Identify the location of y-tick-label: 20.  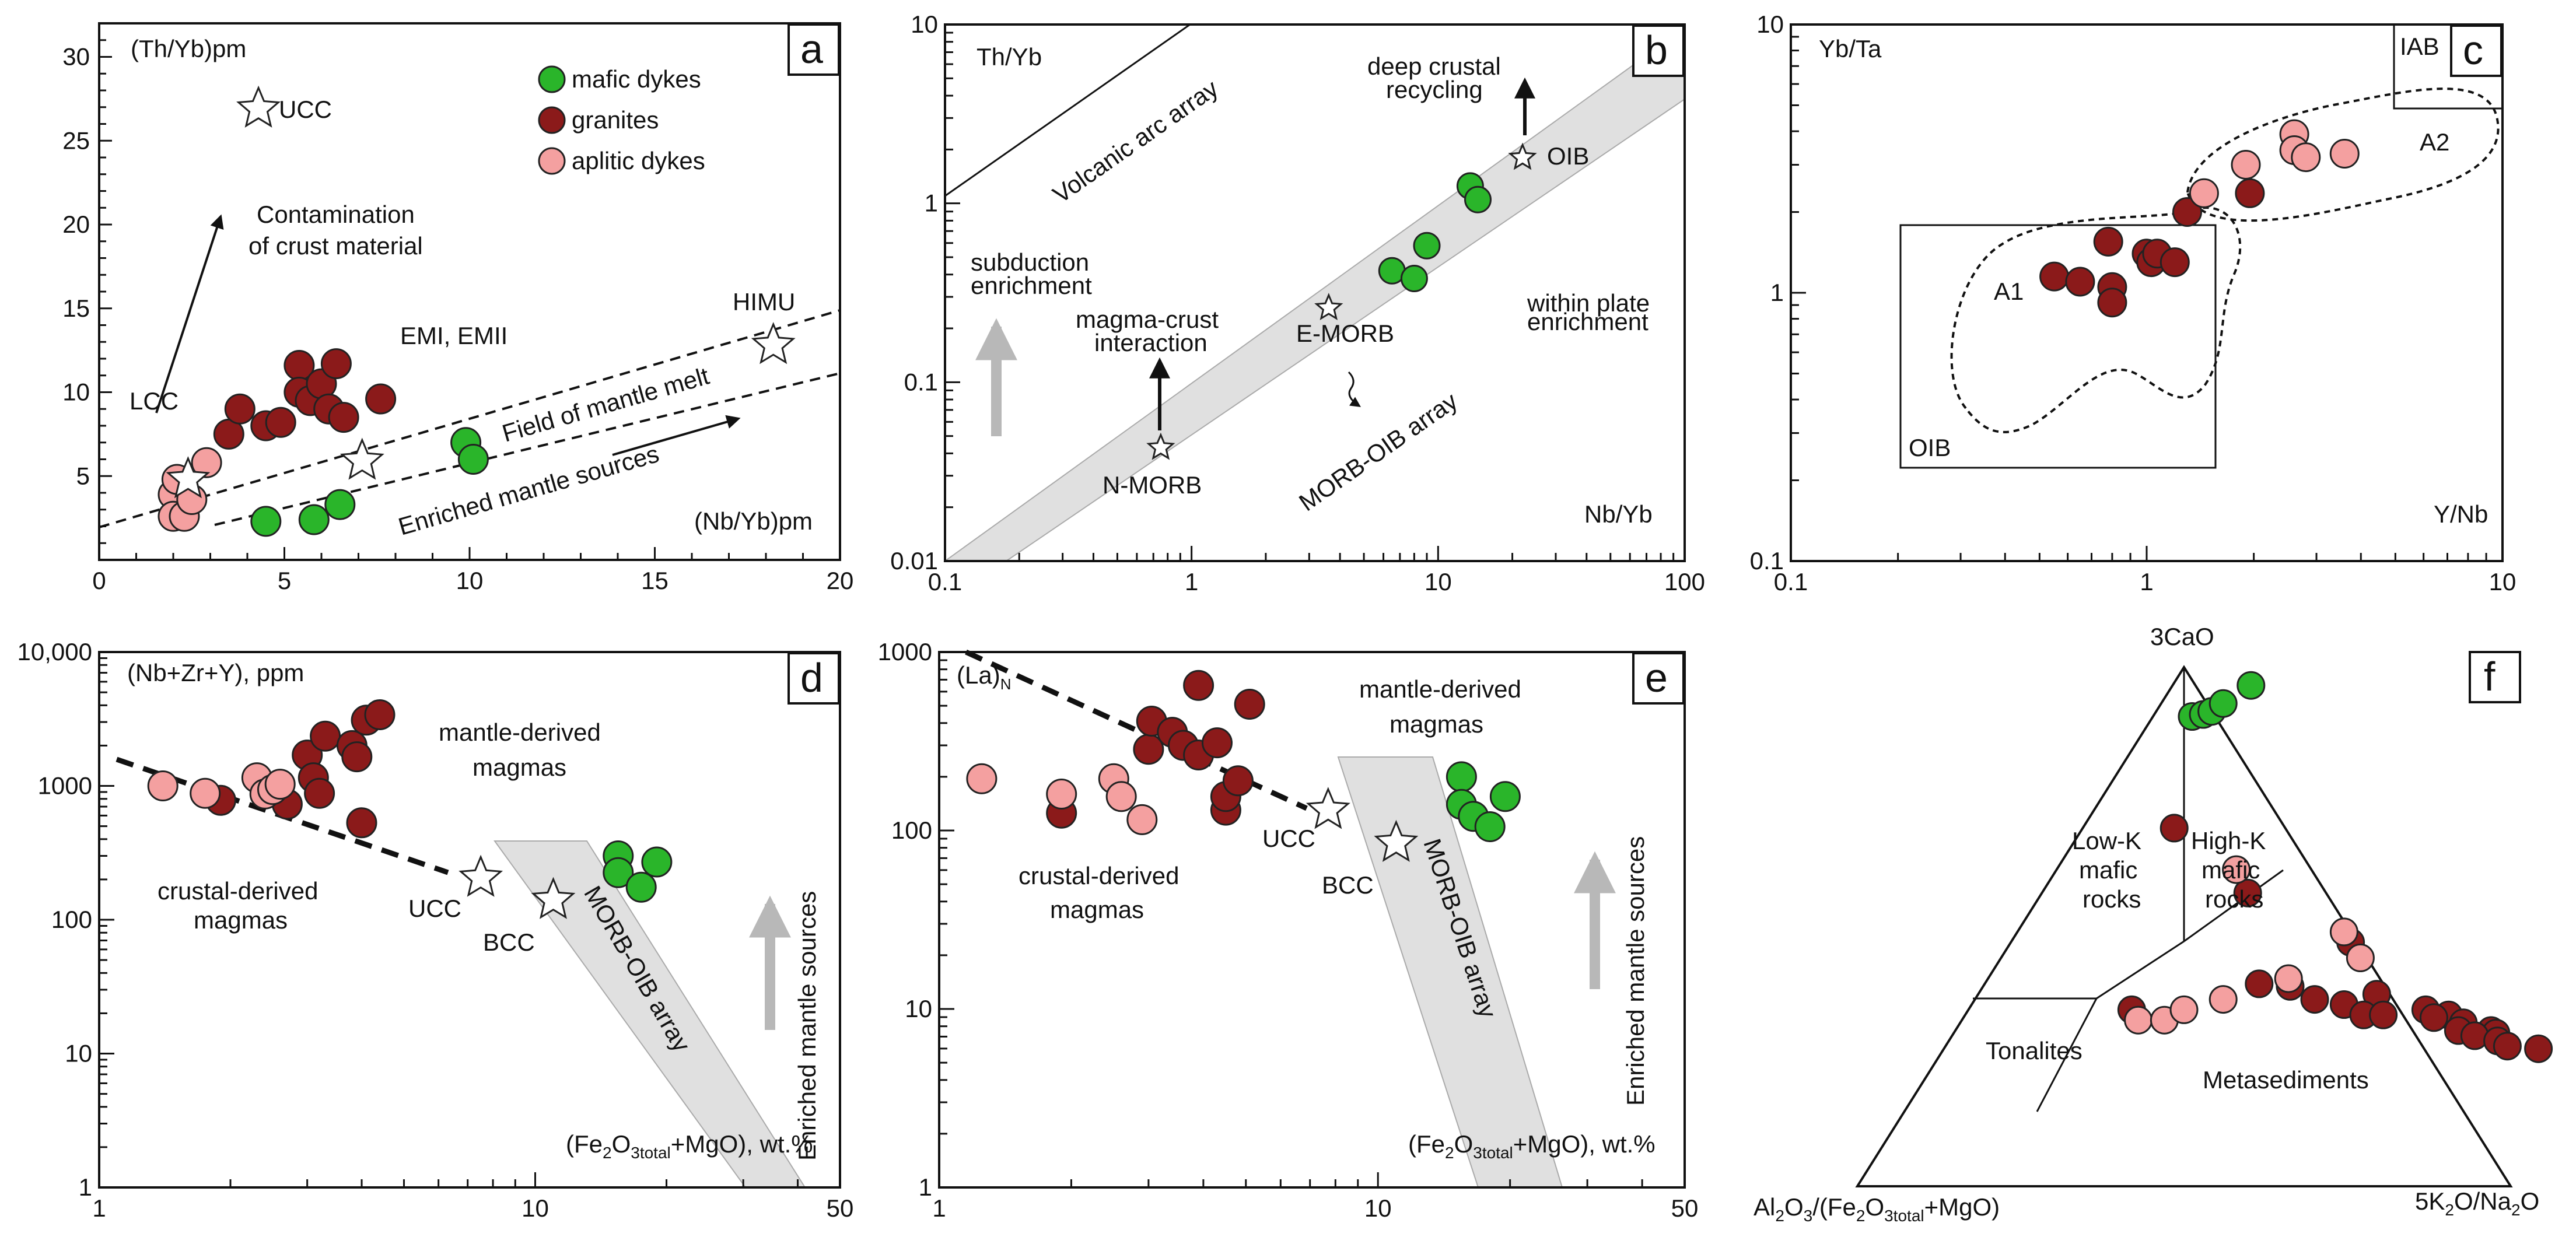
(76, 224).